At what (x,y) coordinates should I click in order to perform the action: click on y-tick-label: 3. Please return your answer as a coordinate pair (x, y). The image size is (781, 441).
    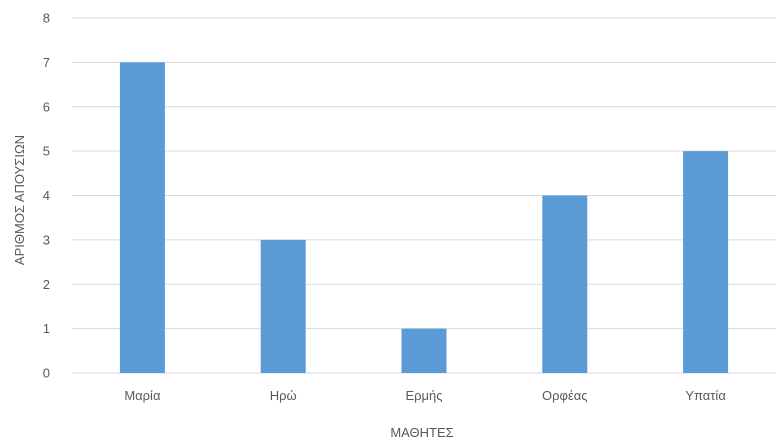
    Looking at the image, I should click on (46, 239).